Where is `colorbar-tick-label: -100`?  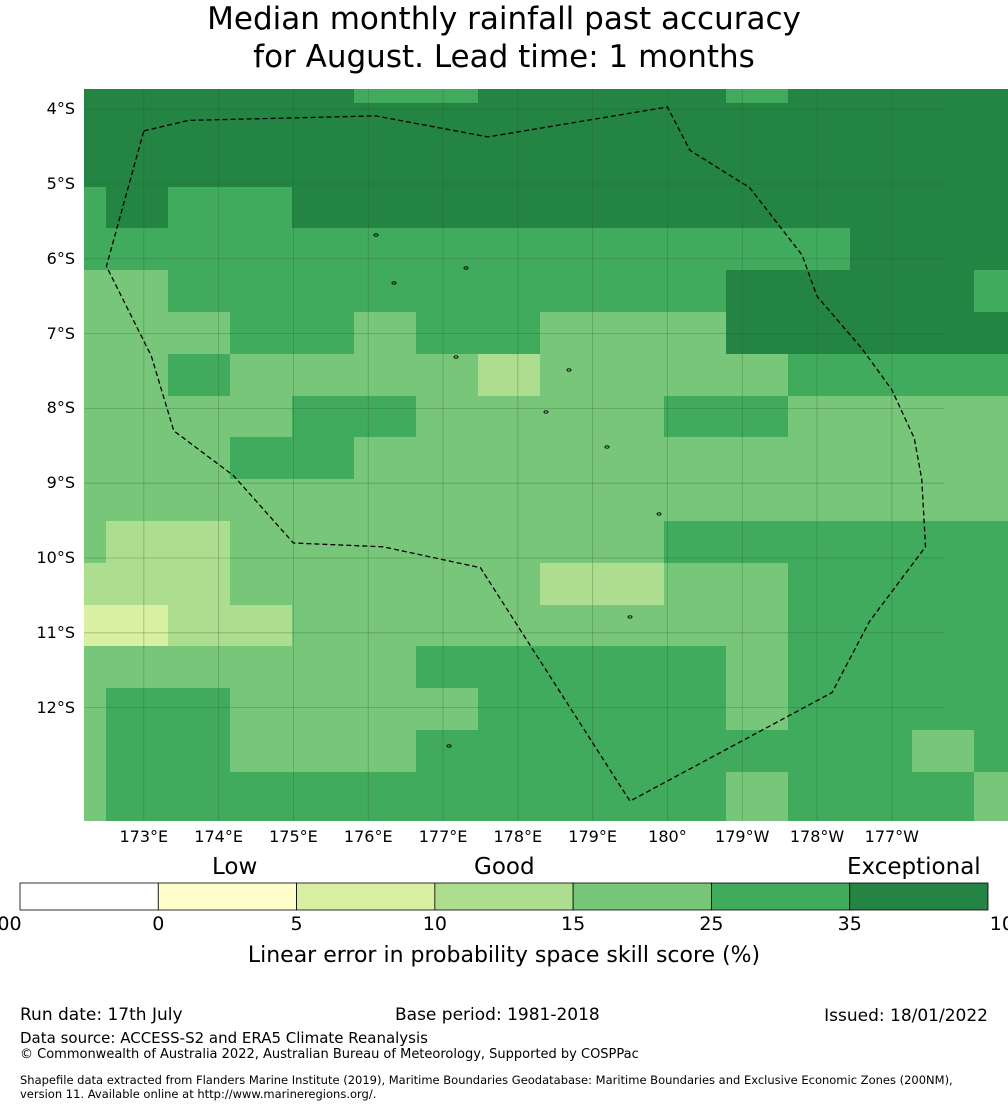
colorbar-tick-label: -100 is located at coordinates (11, 924).